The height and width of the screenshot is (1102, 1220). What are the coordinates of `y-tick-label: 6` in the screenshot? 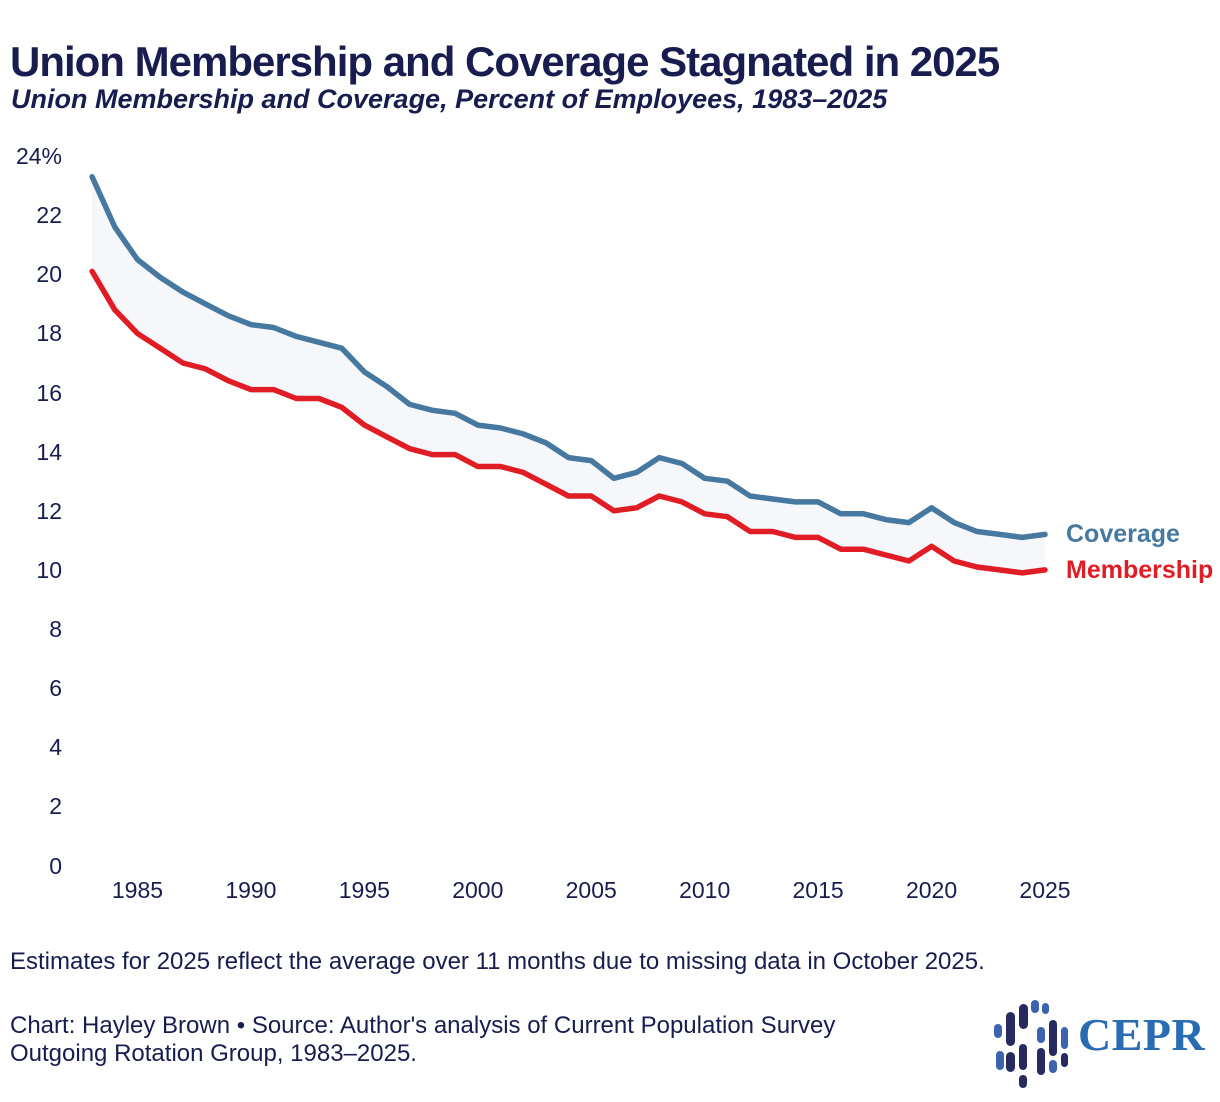 It's located at (55, 688).